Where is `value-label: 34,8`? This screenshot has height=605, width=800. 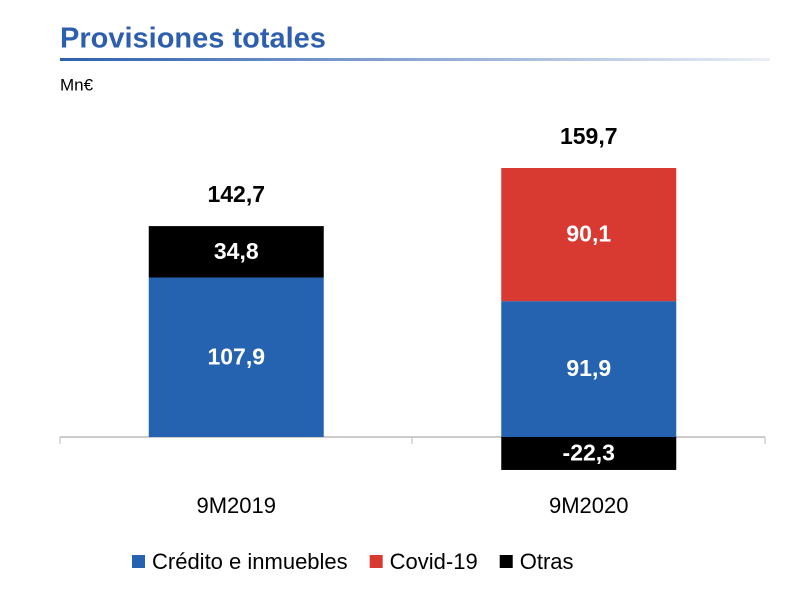
value-label: 34,8 is located at coordinates (236, 251).